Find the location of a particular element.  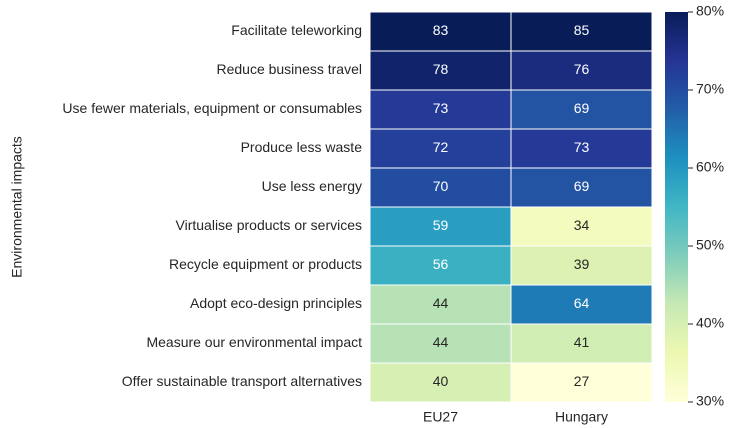

y-tick-label: Produce less waste is located at coordinates (302, 147).